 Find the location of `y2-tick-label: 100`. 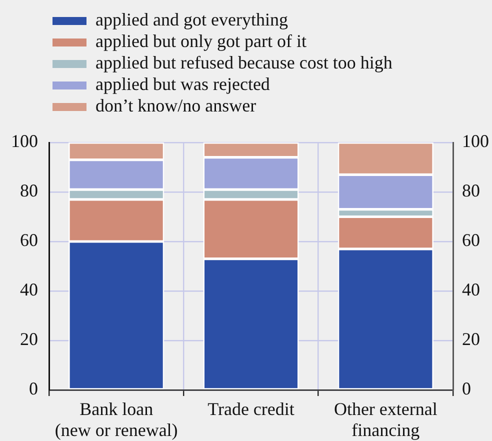

y2-tick-label: 100 is located at coordinates (475, 141).